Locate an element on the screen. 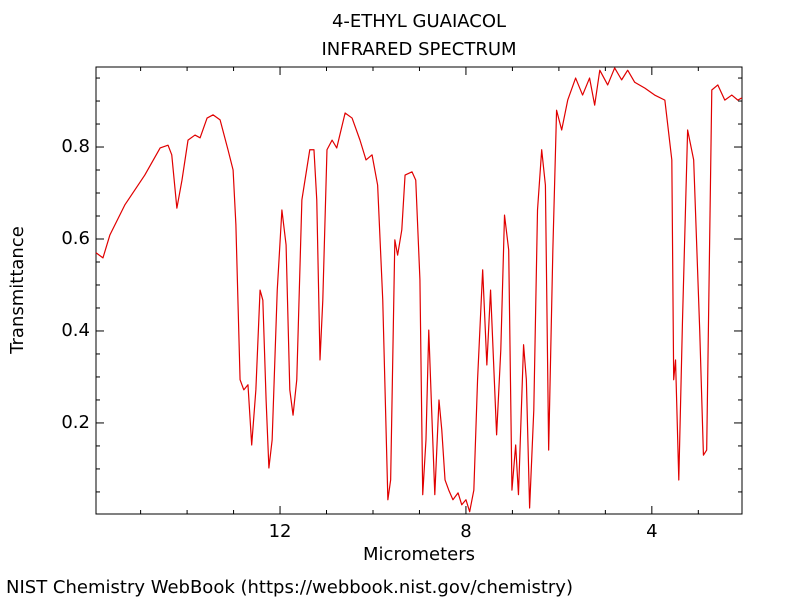 Image resolution: width=800 pixels, height=600 pixels. y-tick-label: 0.4 is located at coordinates (75, 330).